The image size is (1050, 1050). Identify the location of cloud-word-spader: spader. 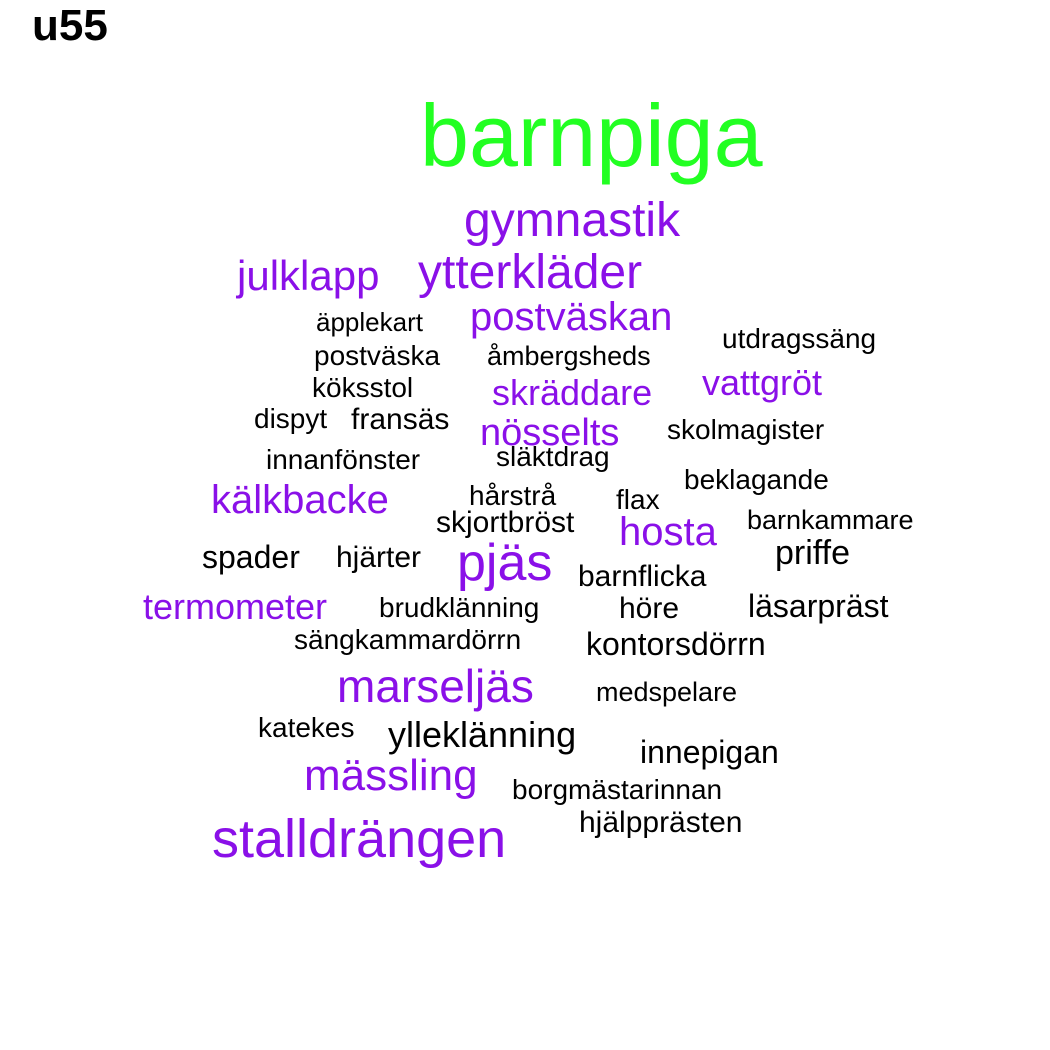
(251, 557).